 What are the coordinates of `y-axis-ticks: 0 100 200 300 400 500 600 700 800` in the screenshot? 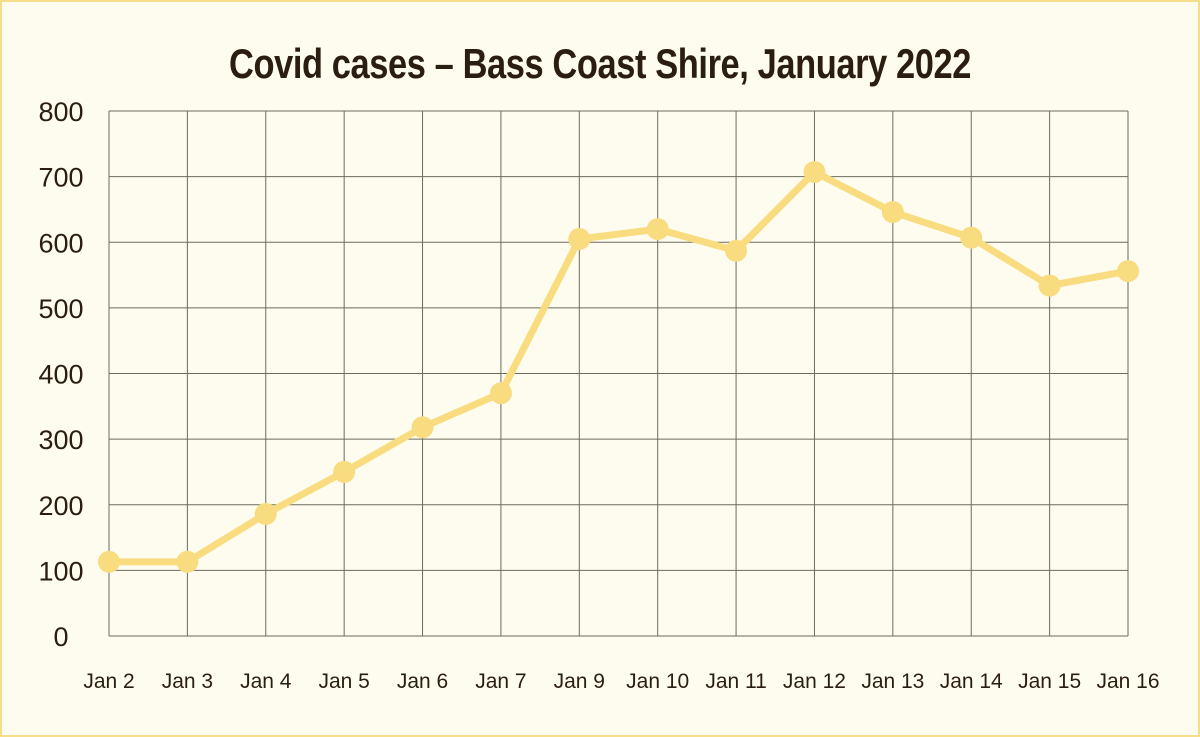 It's located at (60, 374).